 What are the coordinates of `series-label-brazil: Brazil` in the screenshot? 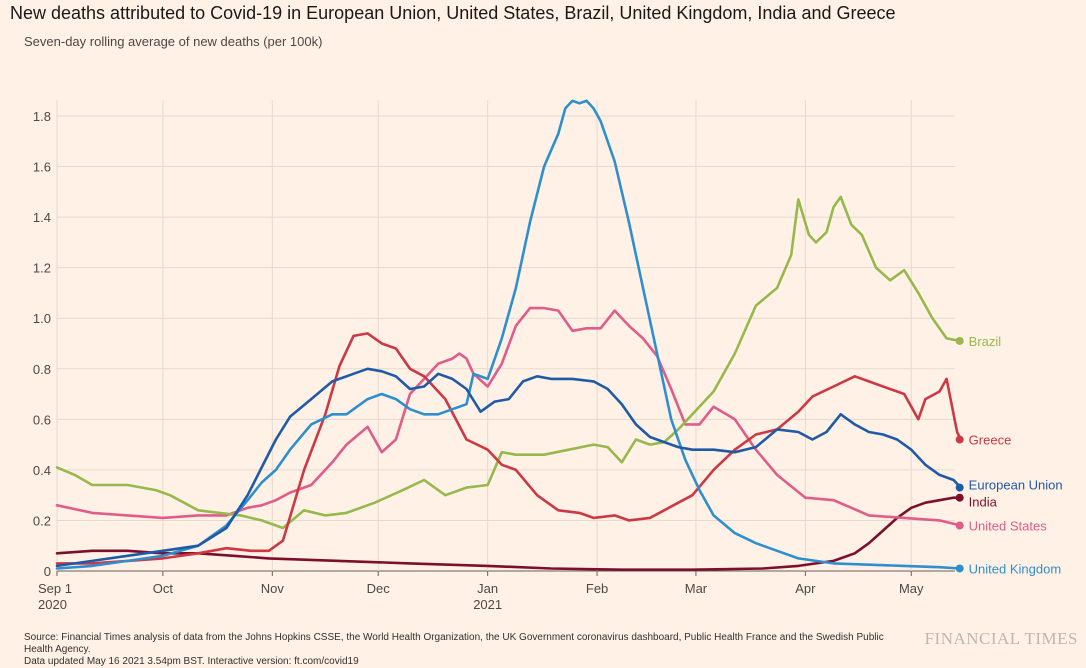 It's located at (985, 341).